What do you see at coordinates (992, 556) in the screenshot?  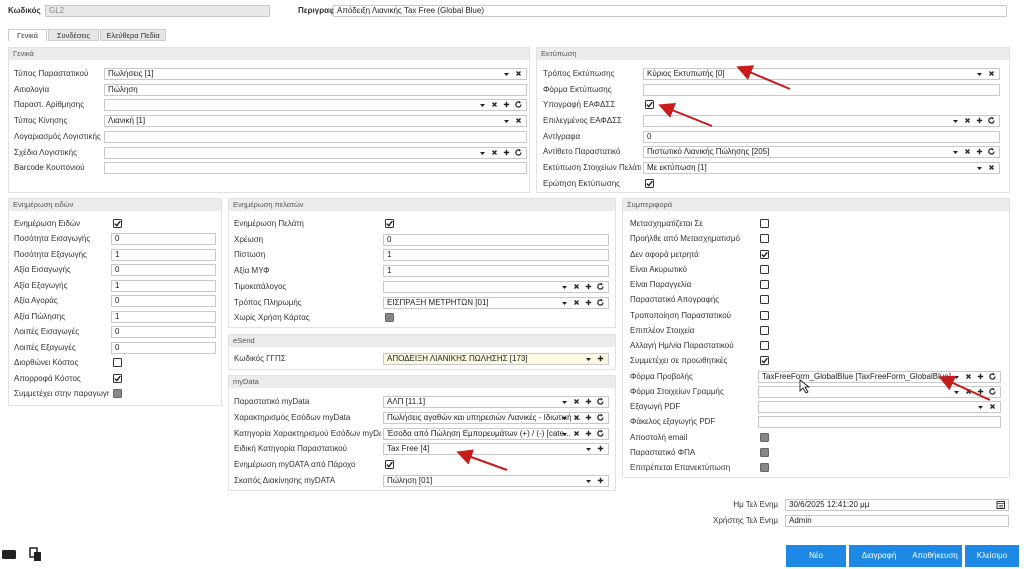 I see `action-button: Κλείσιμο` at bounding box center [992, 556].